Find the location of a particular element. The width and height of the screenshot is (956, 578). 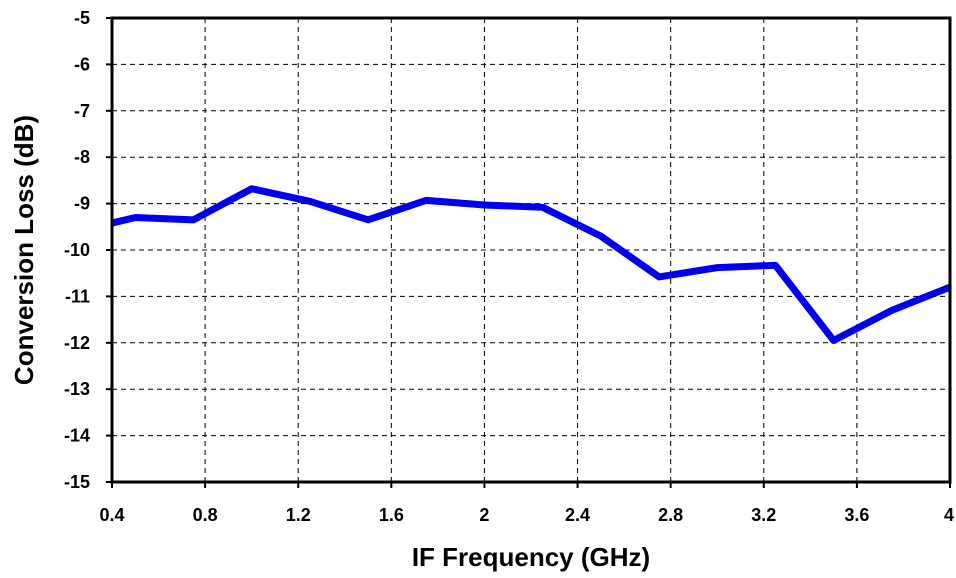

y-tick-label: -10 is located at coordinates (77, 250).